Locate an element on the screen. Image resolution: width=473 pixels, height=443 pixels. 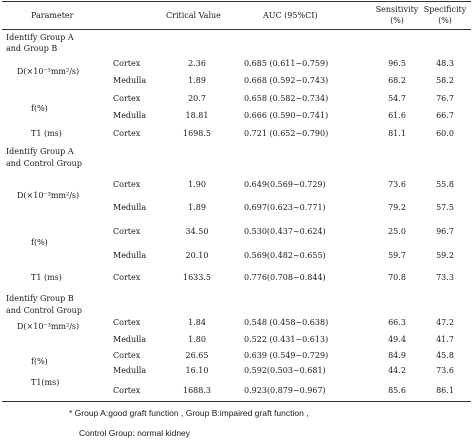
auc-cell: 0.668 (0.592~0.743) is located at coordinates (286, 80).